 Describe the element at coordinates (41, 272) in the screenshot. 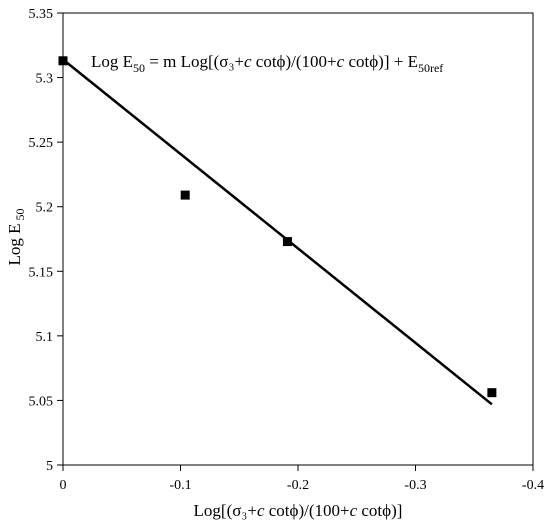

I see `y-tick-label: 5.15` at that location.